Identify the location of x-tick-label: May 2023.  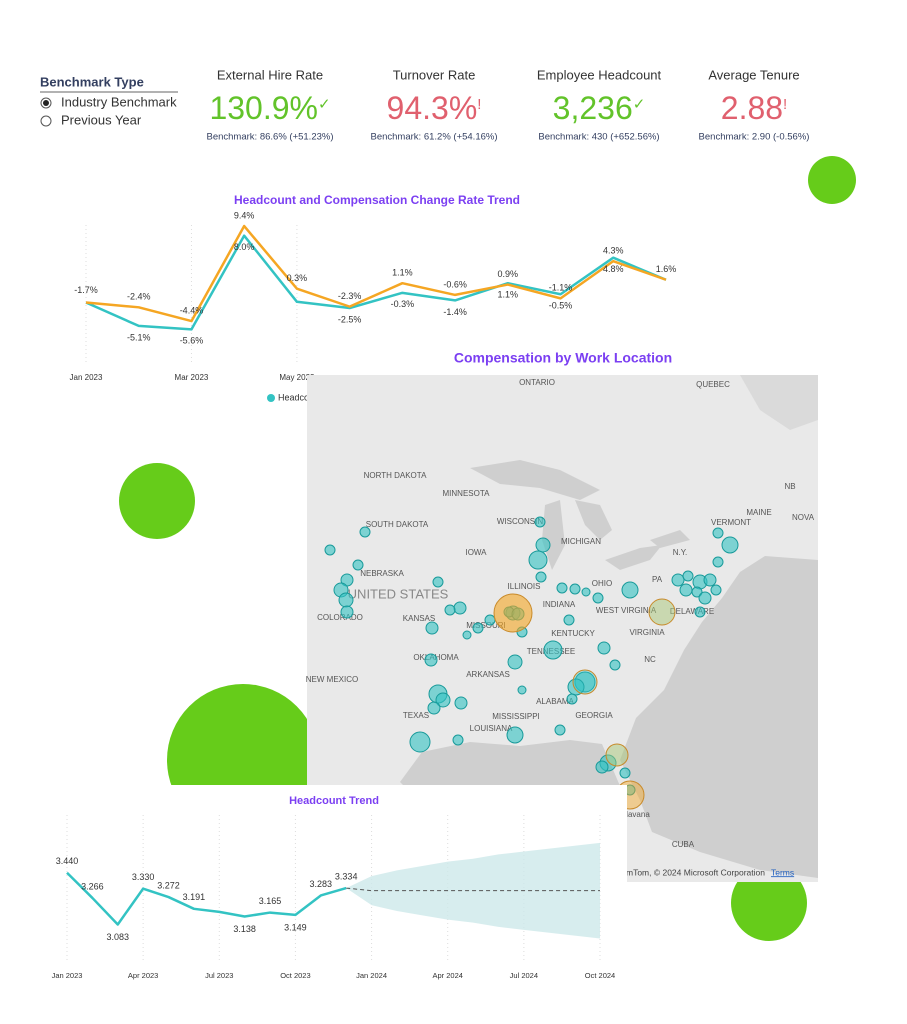
(297, 377).